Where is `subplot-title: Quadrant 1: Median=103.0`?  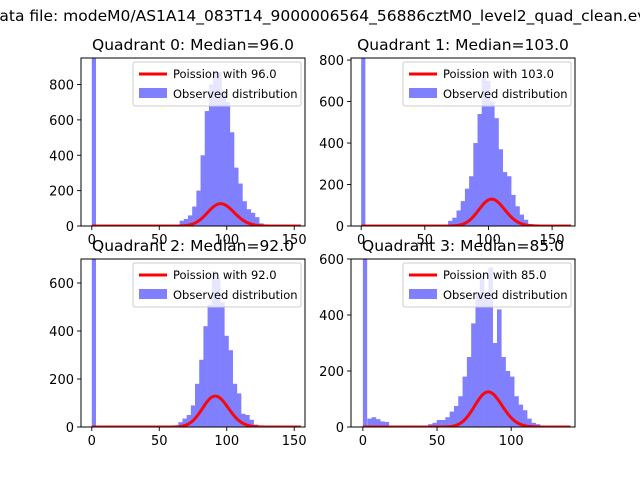
subplot-title: Quadrant 1: Median=103.0 is located at coordinates (463, 45).